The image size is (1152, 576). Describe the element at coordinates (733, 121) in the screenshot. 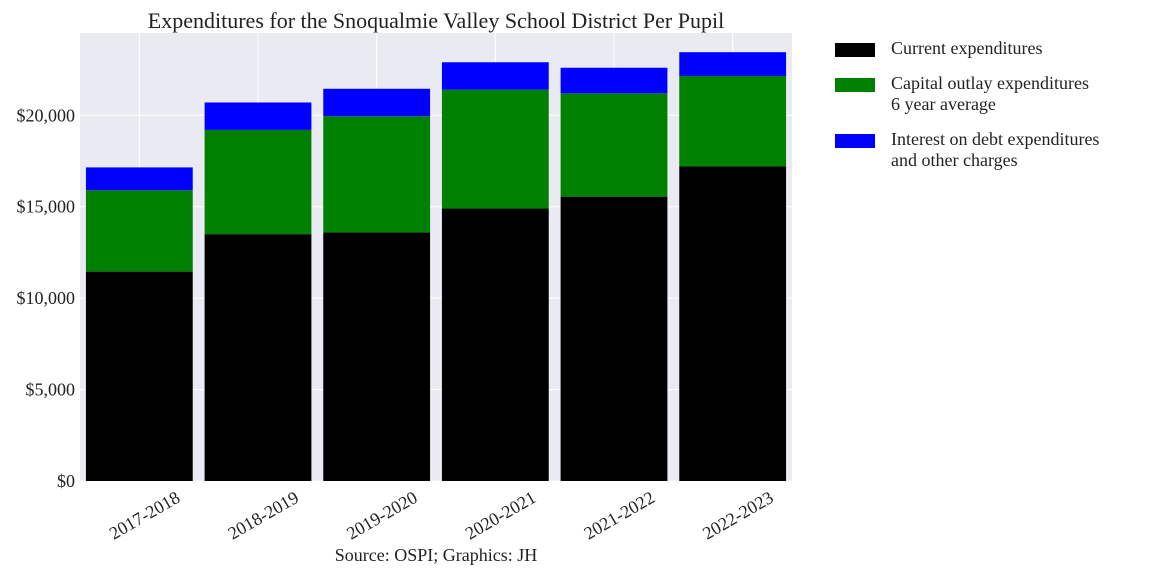

I see `bar-capital-2022-2023` at that location.